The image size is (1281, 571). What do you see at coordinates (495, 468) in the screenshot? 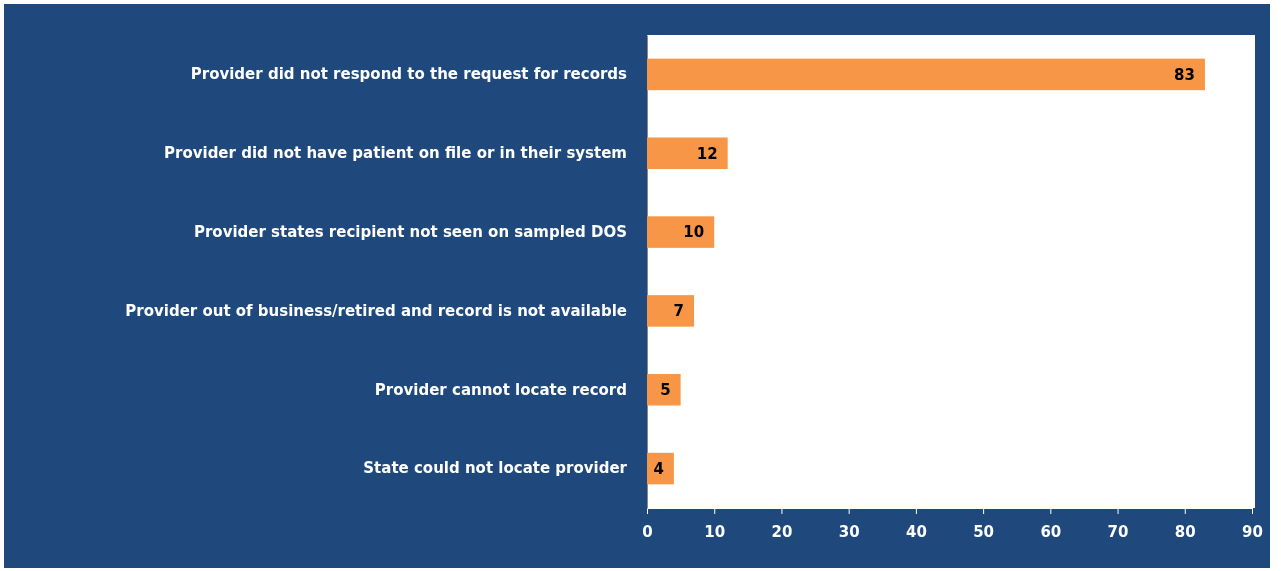
I see `y-tick-label: State could not locate provider` at bounding box center [495, 468].